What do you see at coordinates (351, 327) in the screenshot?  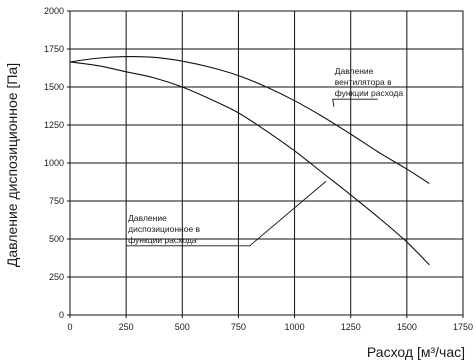 I see `x-tick-label: 1250` at bounding box center [351, 327].